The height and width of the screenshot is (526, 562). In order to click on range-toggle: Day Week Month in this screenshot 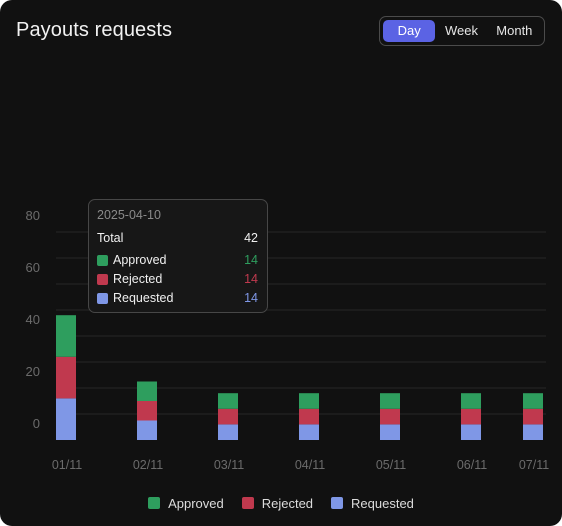, I will do `click(462, 31)`.